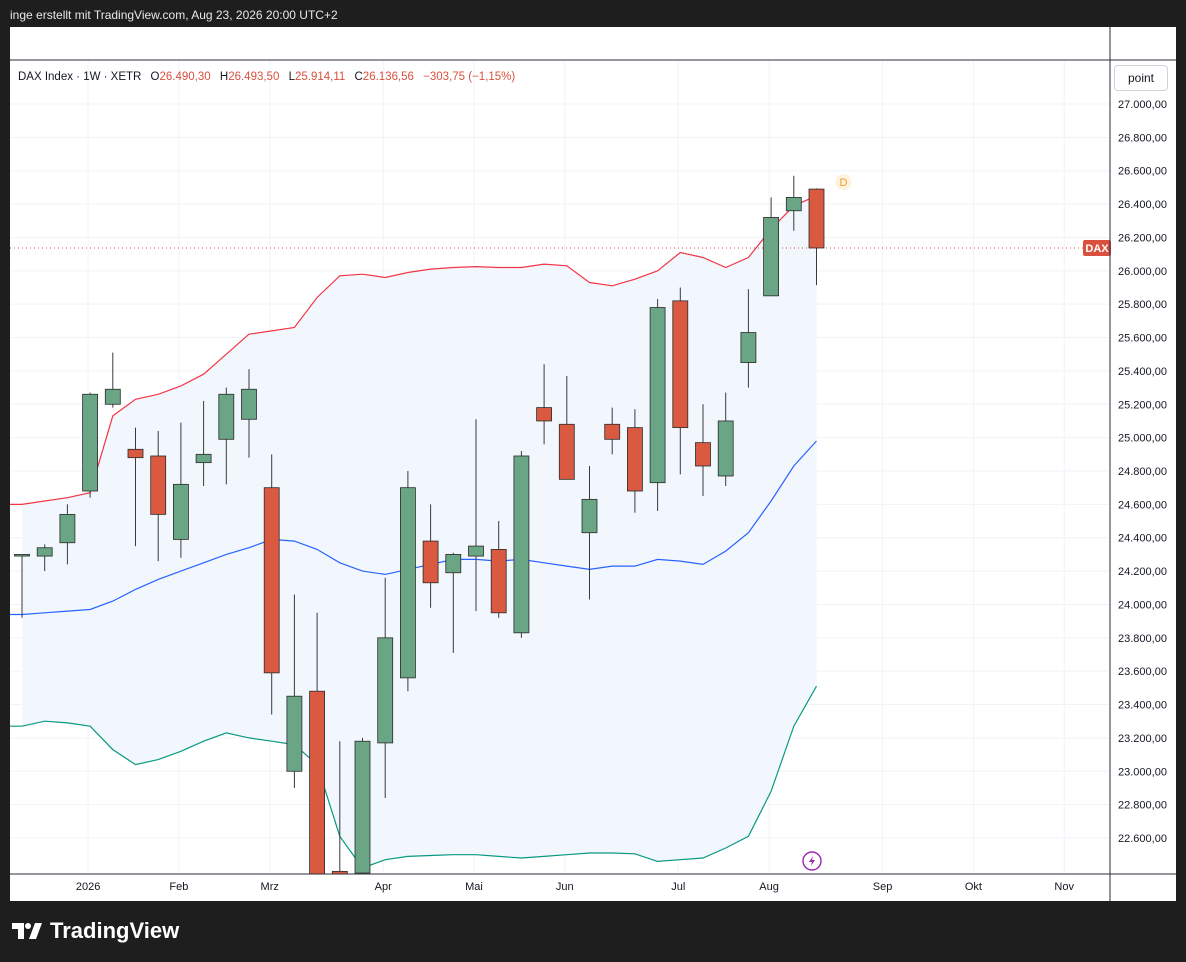 The width and height of the screenshot is (1186, 962). I want to click on time-axis: 2026 Feb Mrz Apr Mai Jun Jul Aug Sep Okt Nov, so click(575, 887).